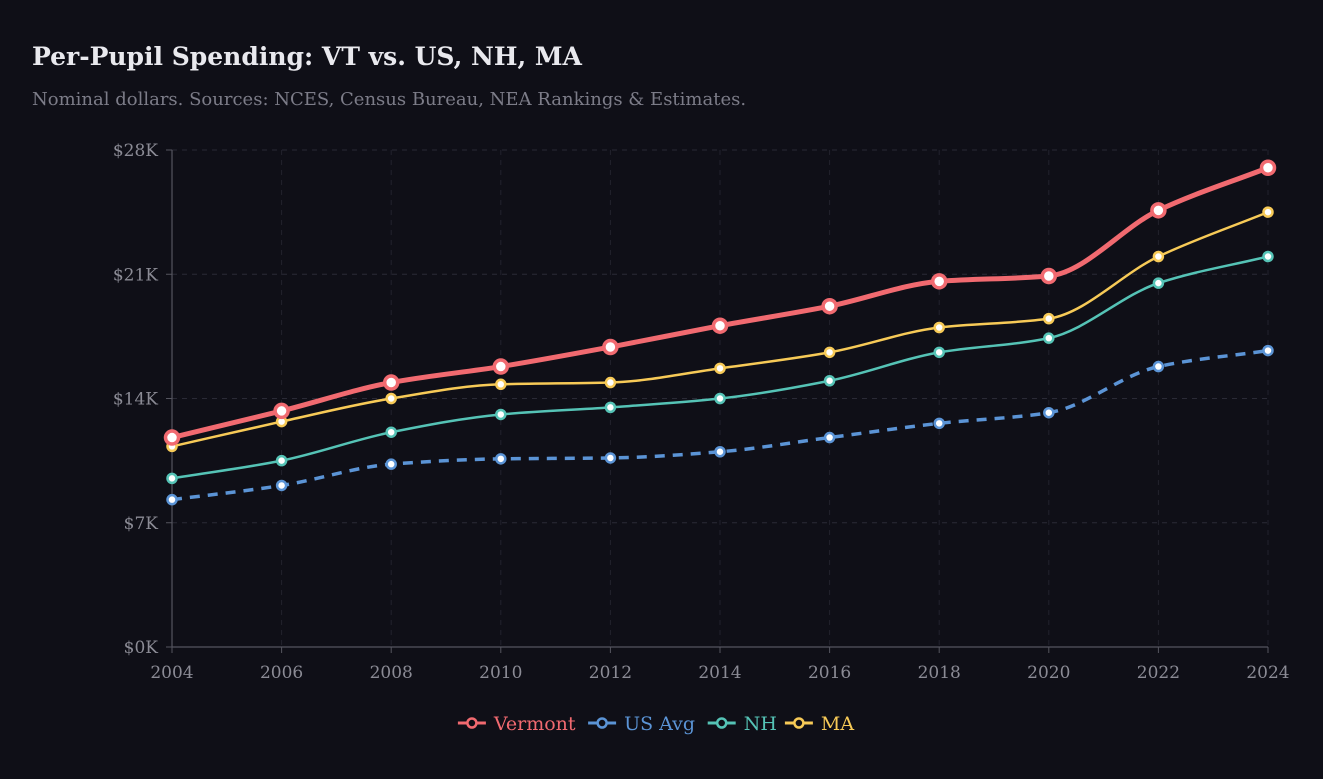 This screenshot has height=779, width=1323. What do you see at coordinates (135, 275) in the screenshot?
I see `y-tick-label: $21K` at bounding box center [135, 275].